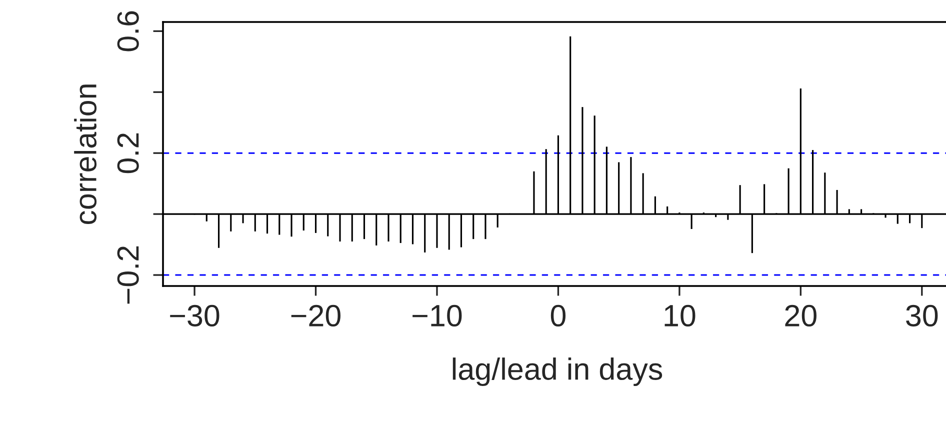  What do you see at coordinates (557, 372) in the screenshot?
I see `x-axis-title: lag/lead in days` at bounding box center [557, 372].